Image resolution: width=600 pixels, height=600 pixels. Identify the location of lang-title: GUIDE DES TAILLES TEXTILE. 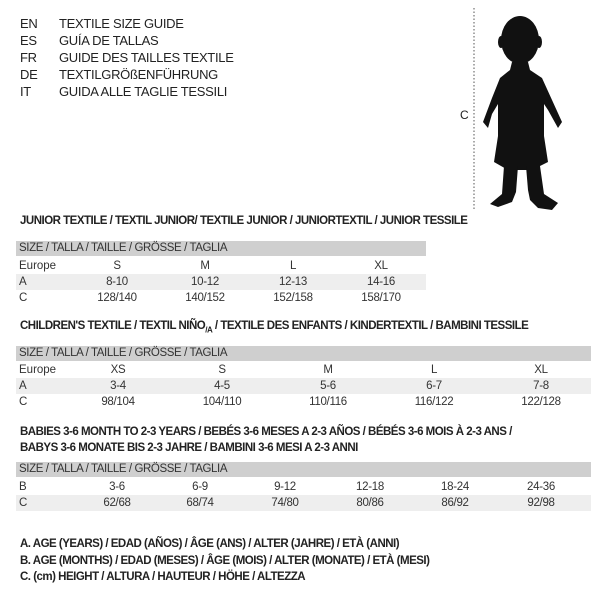
(146, 57).